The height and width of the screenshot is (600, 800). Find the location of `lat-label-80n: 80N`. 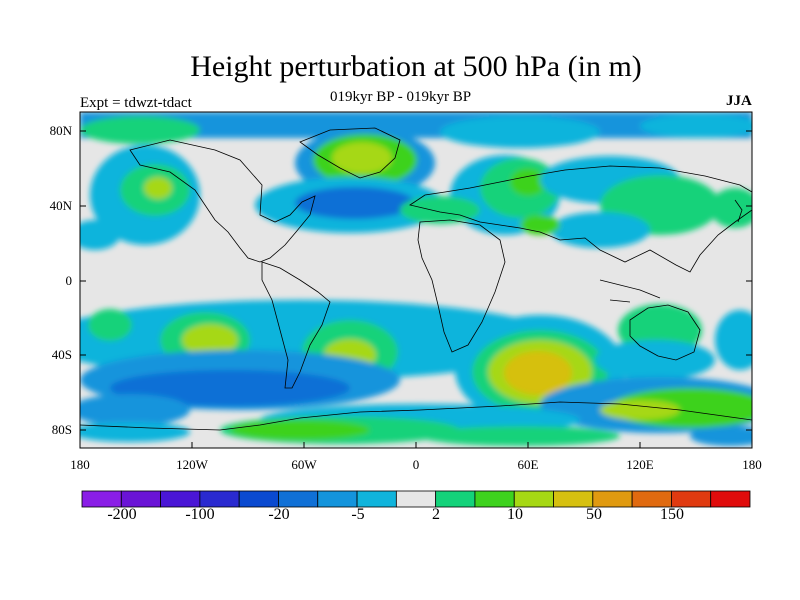

lat-label-80n: 80N is located at coordinates (60, 130).